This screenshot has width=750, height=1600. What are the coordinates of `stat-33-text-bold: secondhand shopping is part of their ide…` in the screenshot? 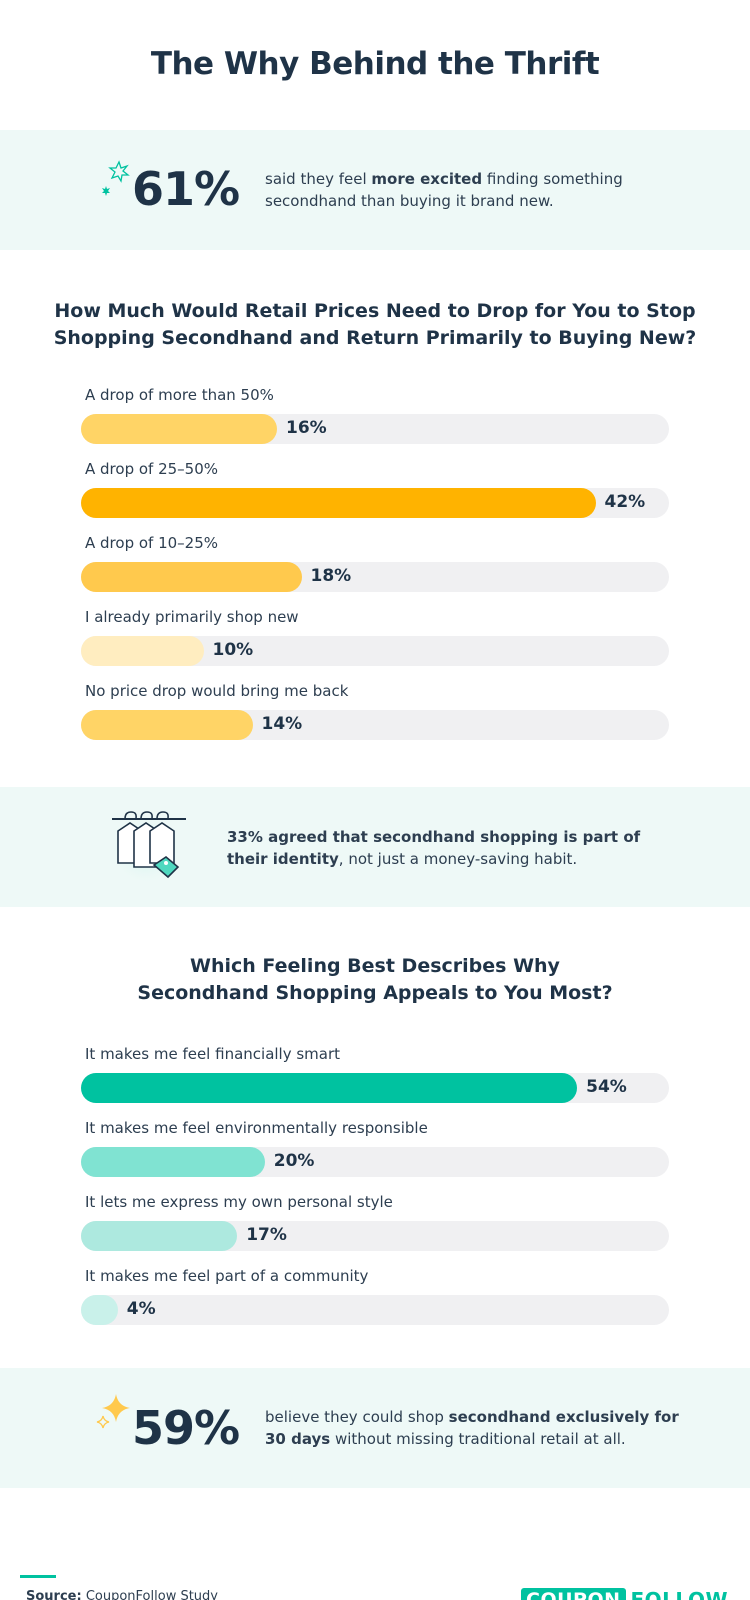 It's located at (434, 848).